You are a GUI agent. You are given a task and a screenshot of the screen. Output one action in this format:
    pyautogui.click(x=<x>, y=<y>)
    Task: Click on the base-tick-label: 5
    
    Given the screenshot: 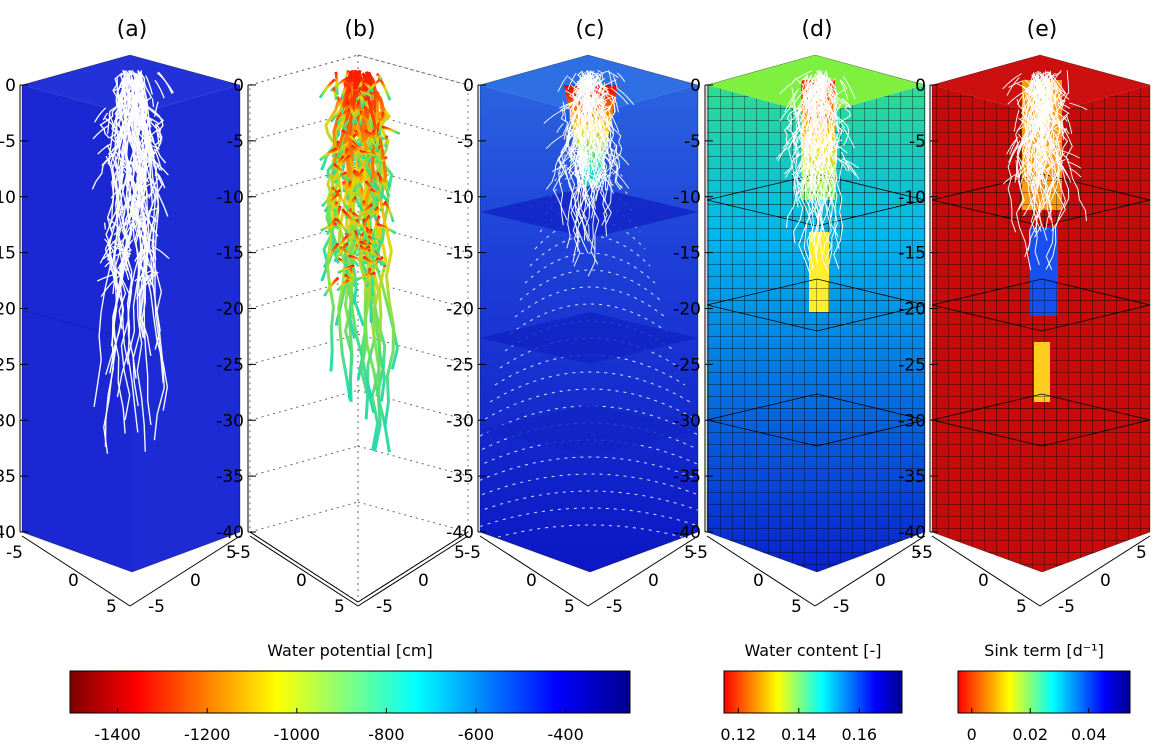 What is the action you would take?
    pyautogui.click(x=569, y=607)
    